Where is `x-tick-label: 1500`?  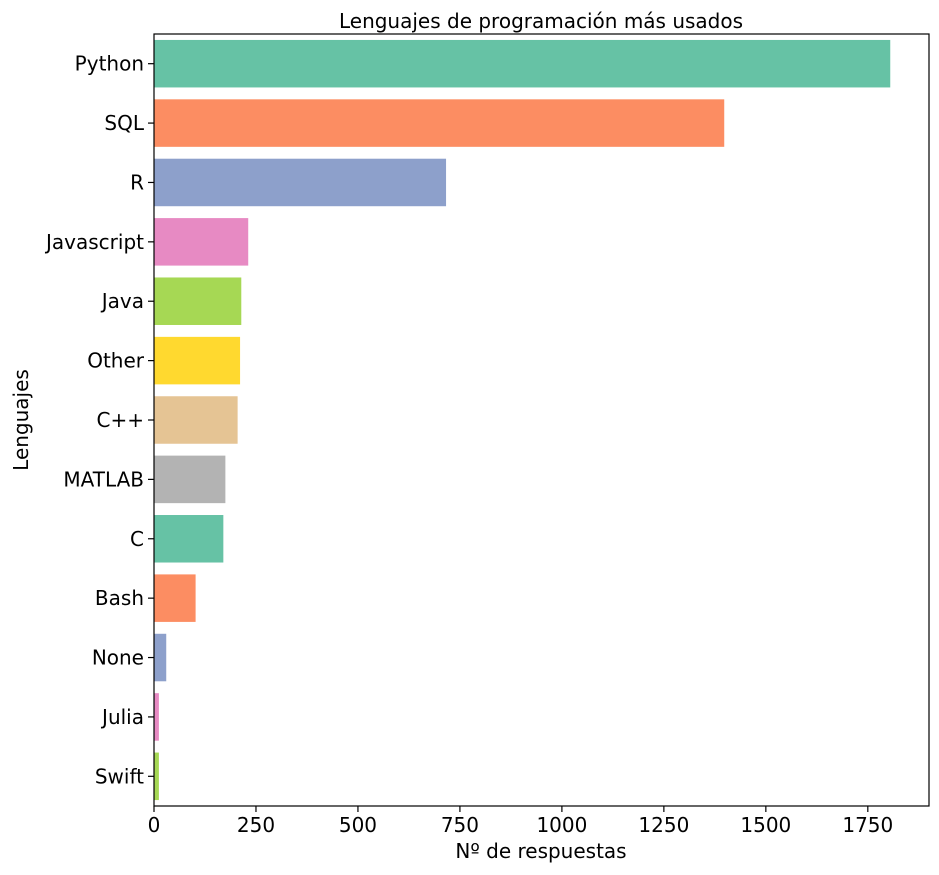
x-tick-label: 1500 is located at coordinates (765, 825).